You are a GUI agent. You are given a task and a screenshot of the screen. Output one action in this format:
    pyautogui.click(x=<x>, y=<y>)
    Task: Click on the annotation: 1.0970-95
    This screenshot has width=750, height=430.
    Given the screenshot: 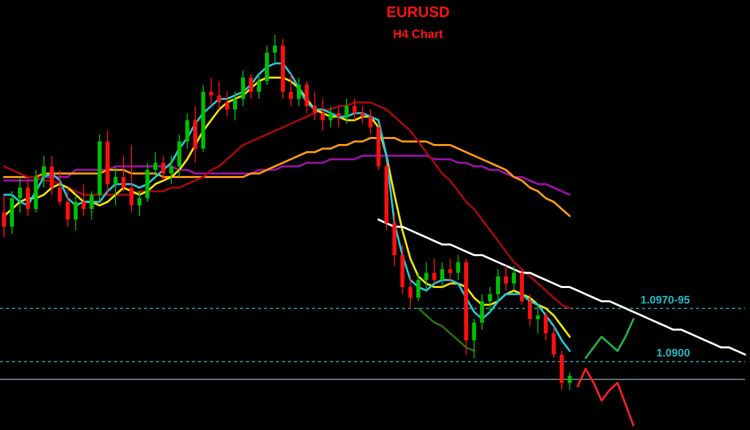 What is the action you would take?
    pyautogui.click(x=665, y=300)
    